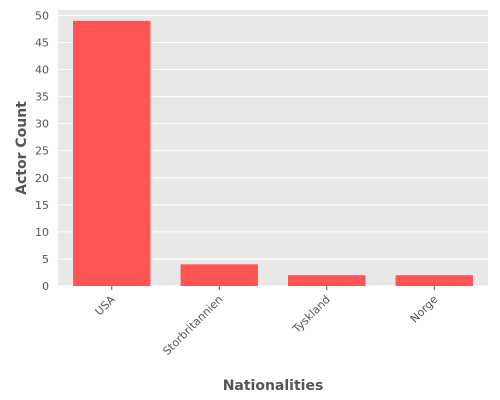 This screenshot has width=500, height=400. What do you see at coordinates (219, 275) in the screenshot?
I see `bar-storbritannien` at bounding box center [219, 275].